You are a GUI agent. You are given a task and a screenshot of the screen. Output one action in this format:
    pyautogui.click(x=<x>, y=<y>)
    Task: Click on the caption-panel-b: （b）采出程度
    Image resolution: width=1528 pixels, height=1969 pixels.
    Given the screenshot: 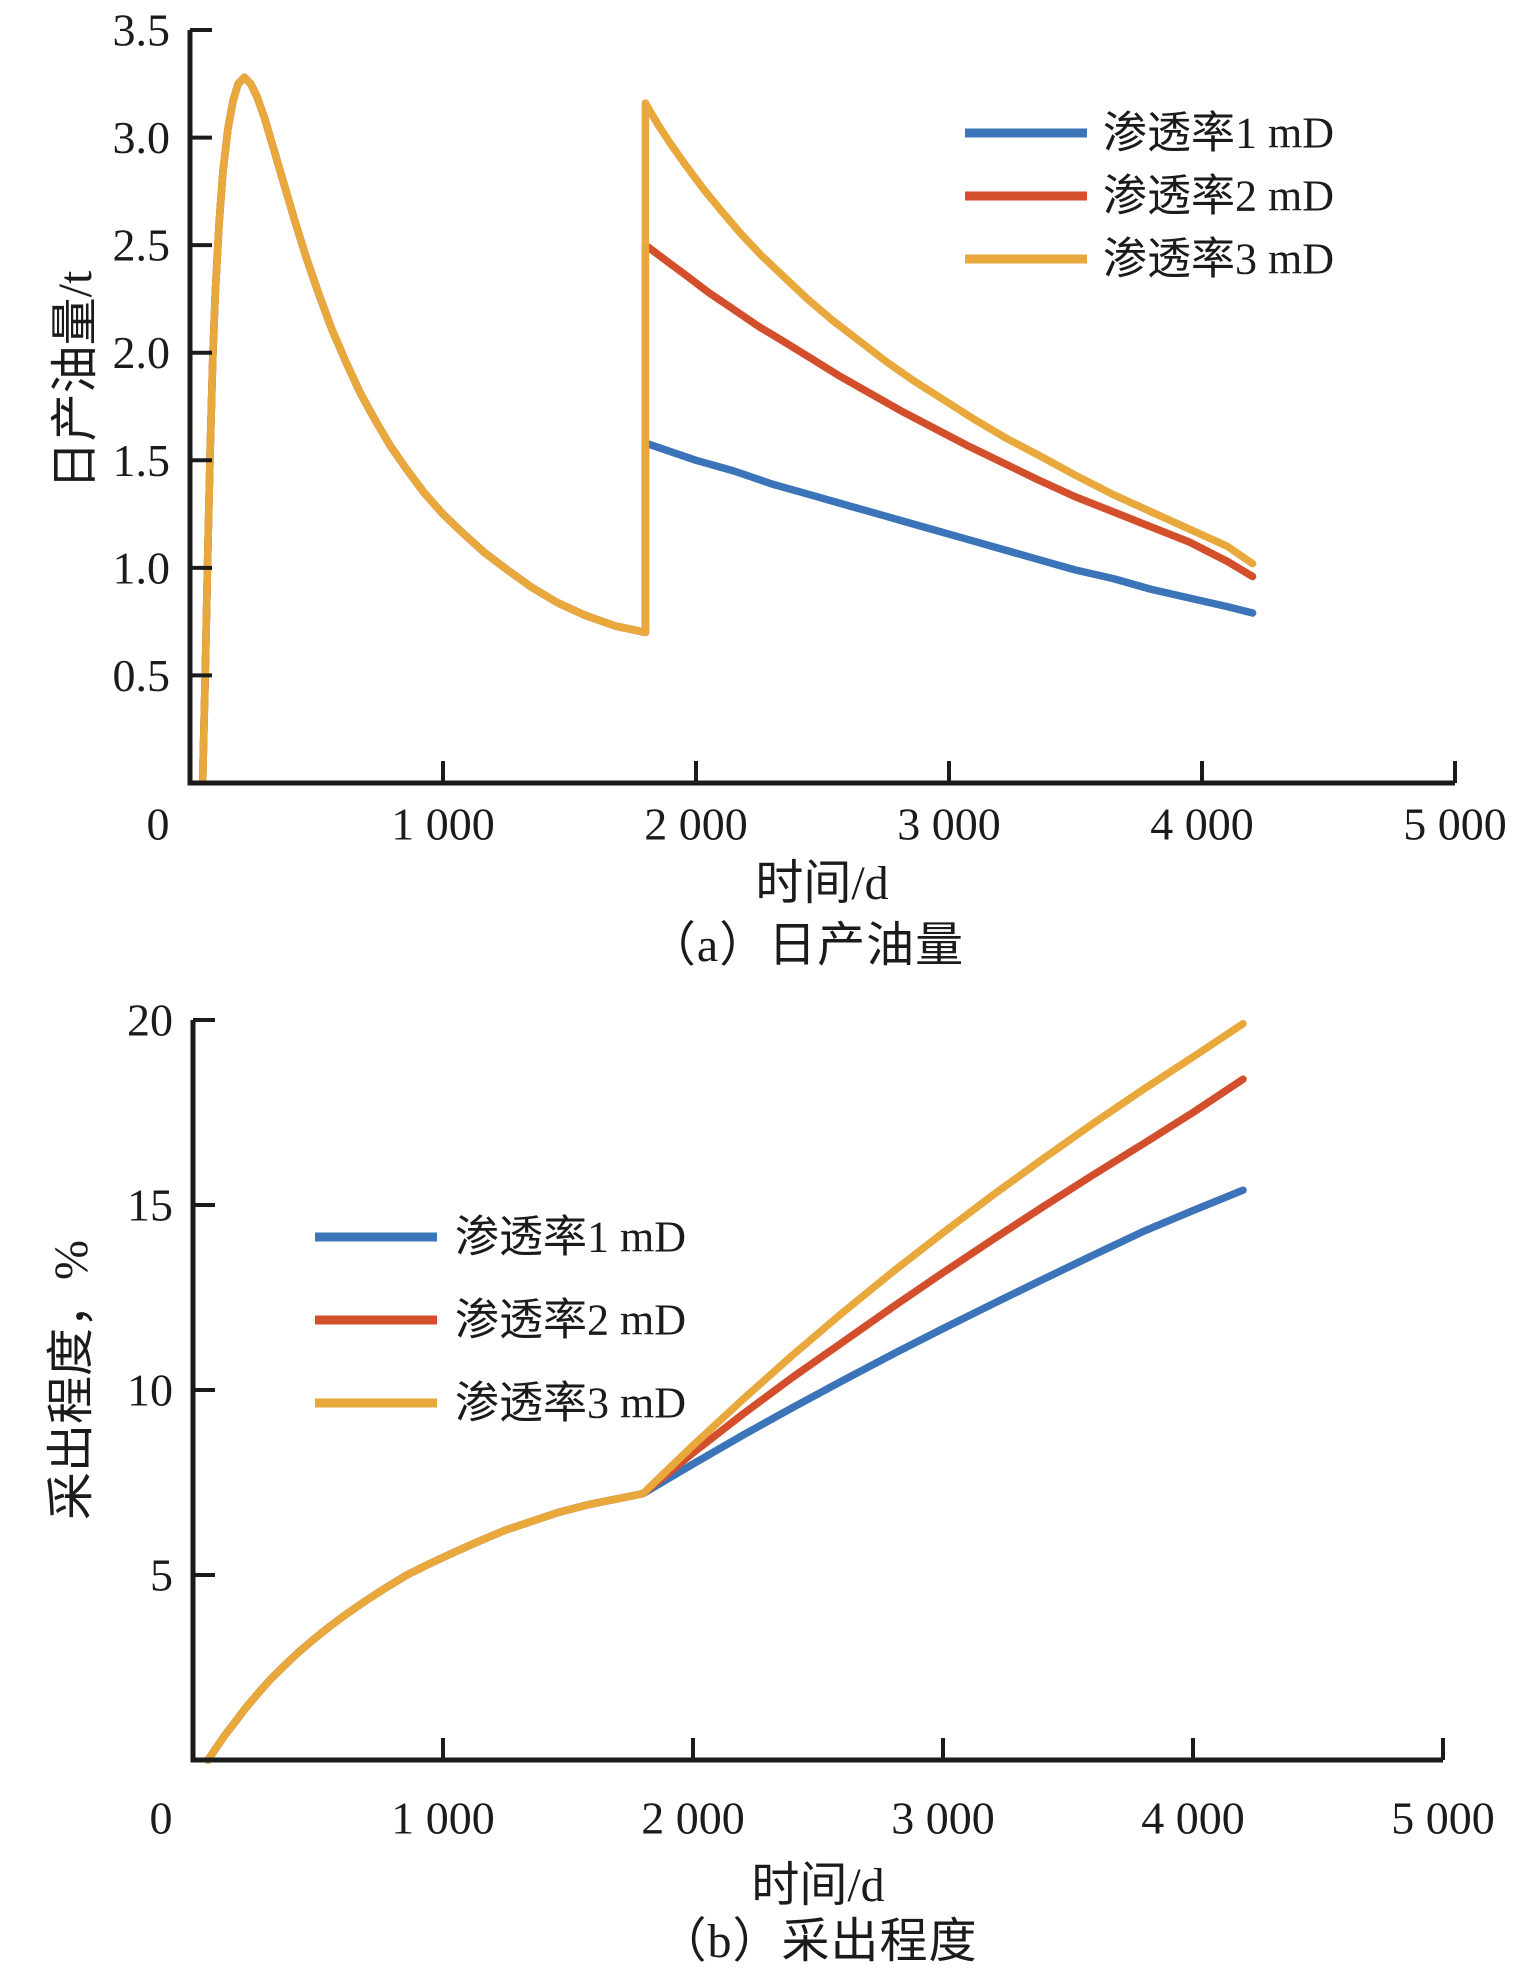 What is the action you would take?
    pyautogui.click(x=818, y=1941)
    